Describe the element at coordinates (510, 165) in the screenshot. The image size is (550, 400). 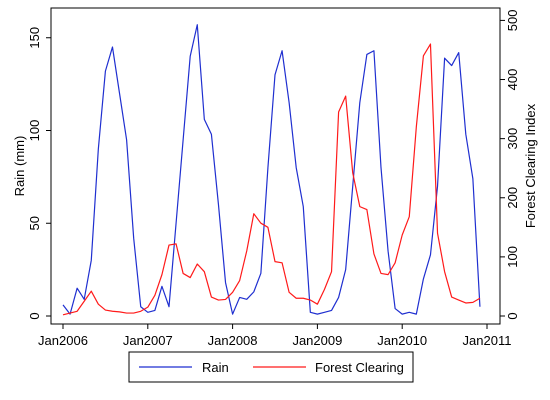
I see `right-axis-ticks: 0 100 200 300 400 500` at that location.